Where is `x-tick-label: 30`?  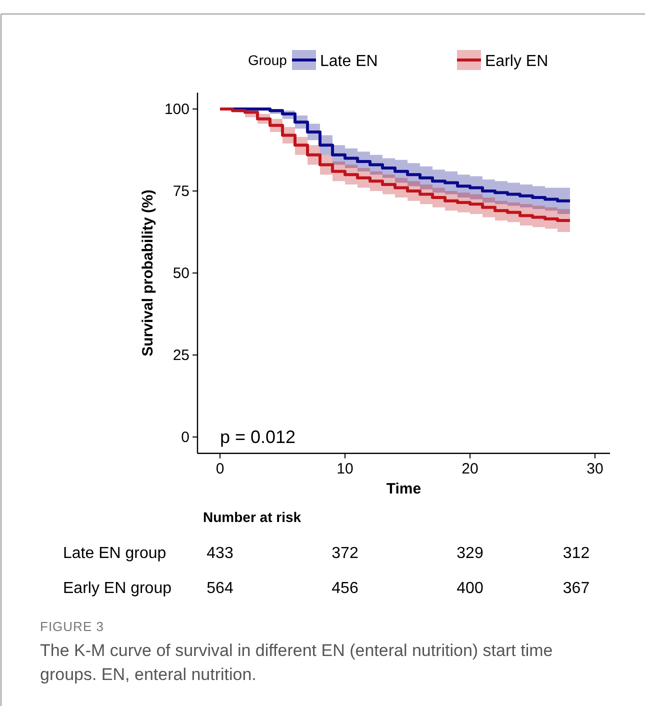
x-tick-label: 30 is located at coordinates (595, 469).